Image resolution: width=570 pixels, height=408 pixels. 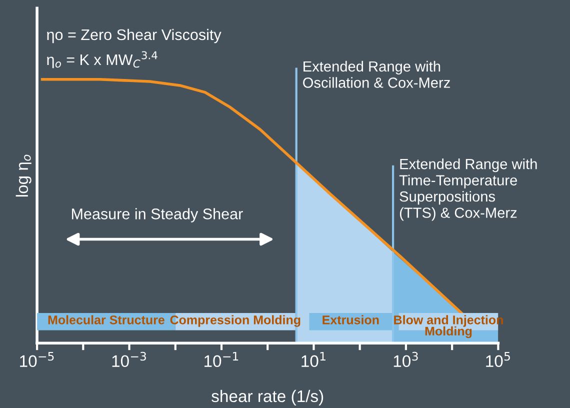 What do you see at coordinates (406, 360) in the screenshot?
I see `x-tick-label: 10$^{3}$` at bounding box center [406, 360].